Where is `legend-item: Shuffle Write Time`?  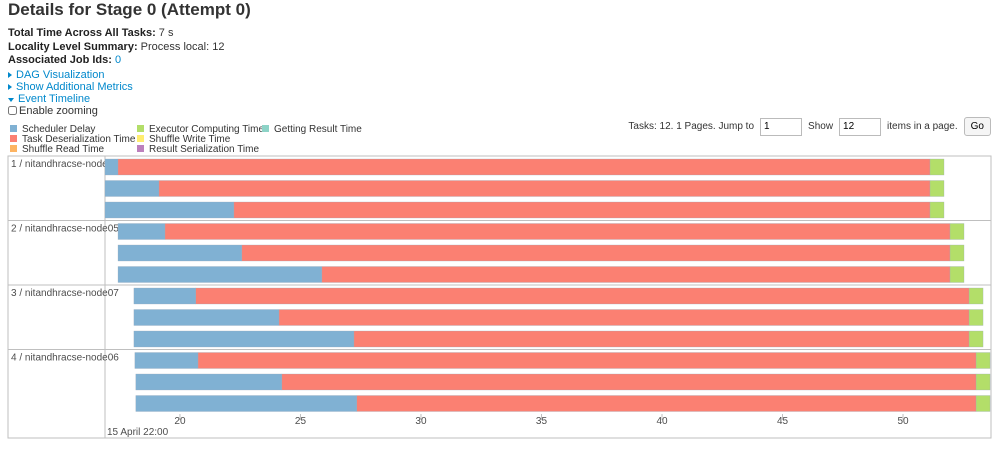 legend-item: Shuffle Write Time is located at coordinates (183, 139).